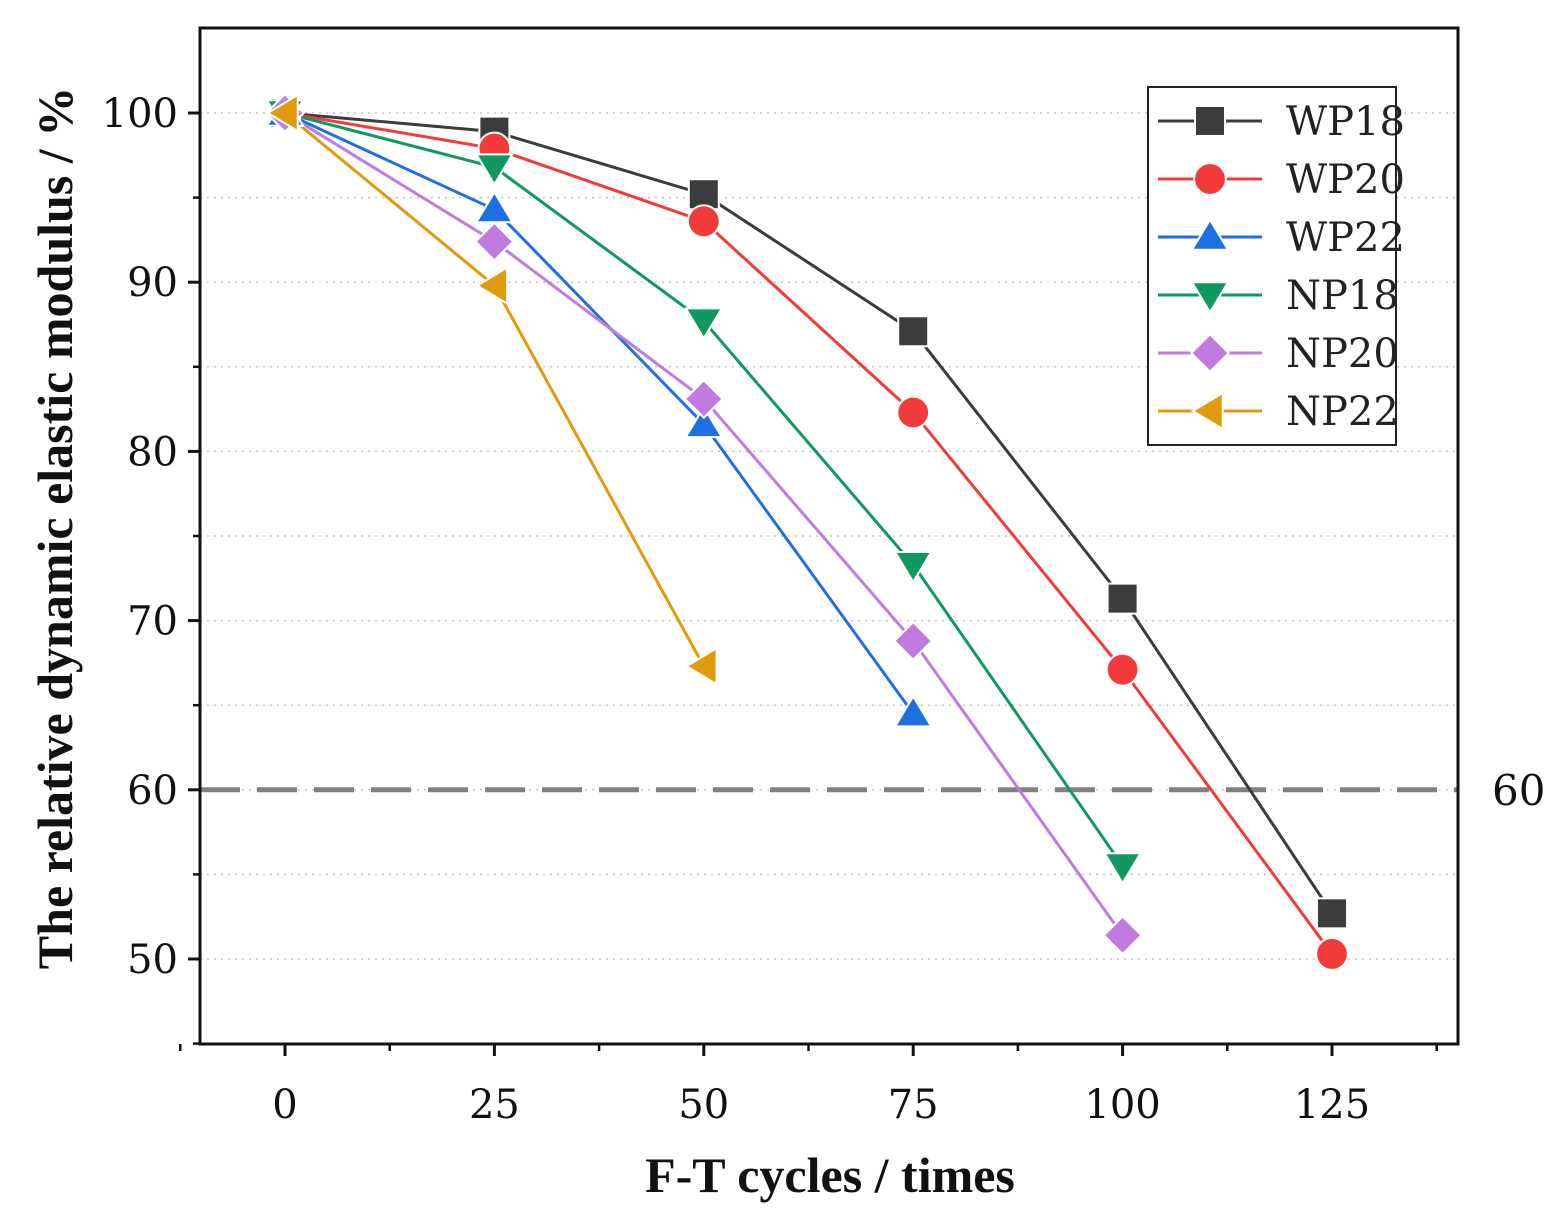  What do you see at coordinates (1122, 598) in the screenshot?
I see `marker-wp18-x100` at bounding box center [1122, 598].